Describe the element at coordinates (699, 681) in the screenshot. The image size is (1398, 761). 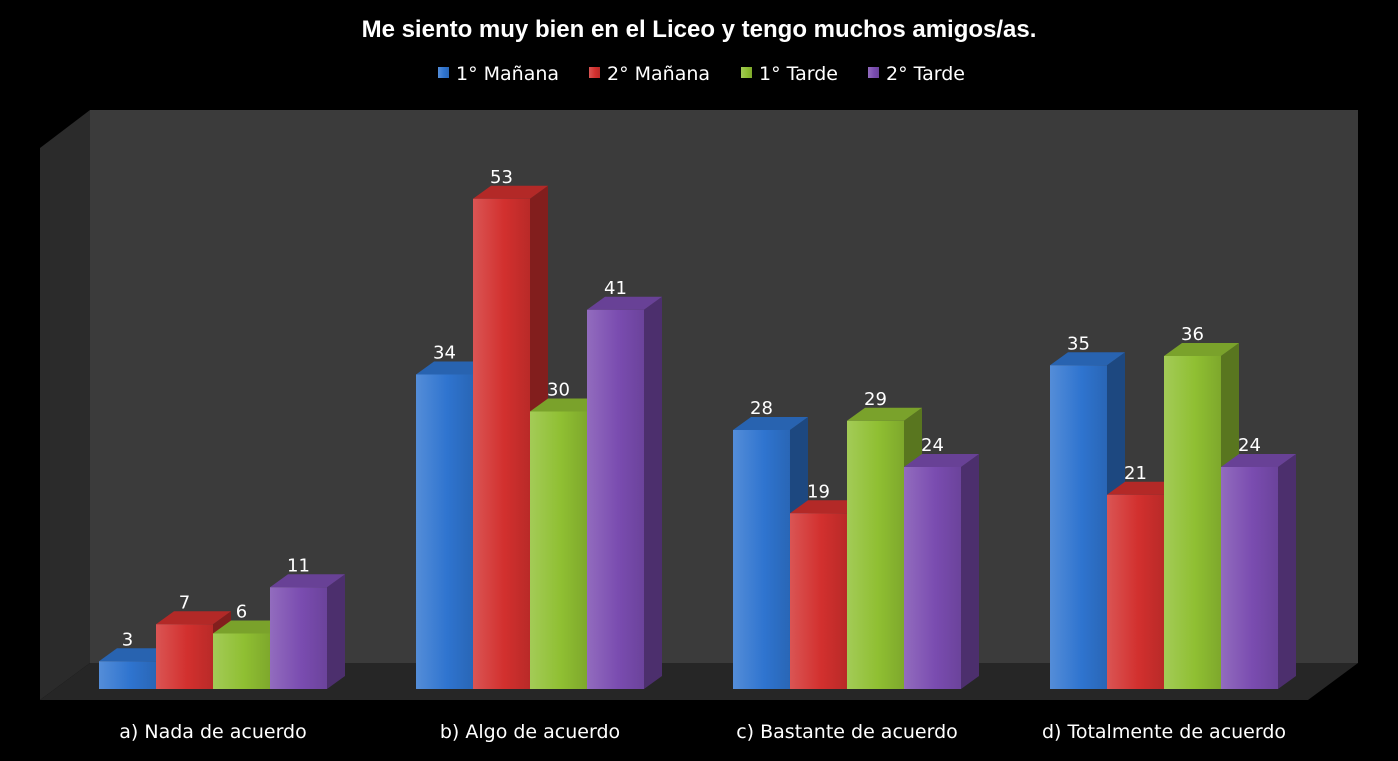
I see `chart-floor` at that location.